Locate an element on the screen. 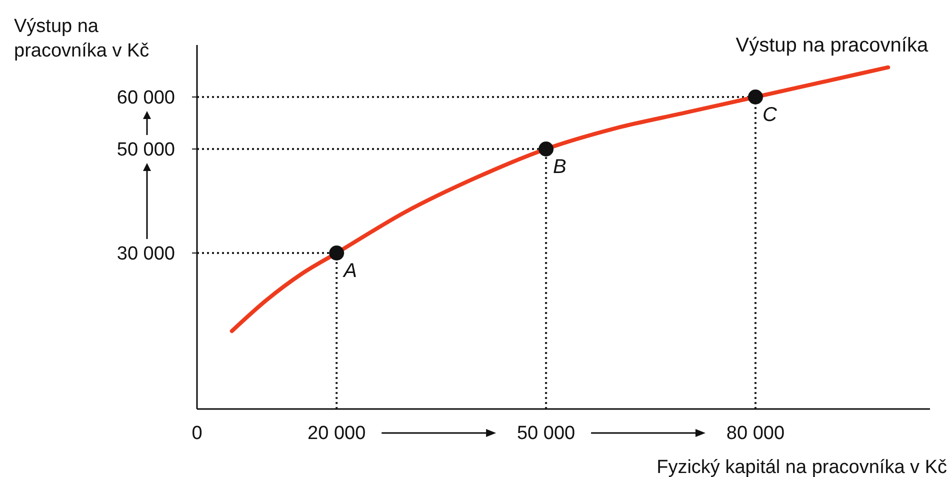 Image resolution: width=951 pixels, height=477 pixels. x-tick-label: 80 000 is located at coordinates (755, 433).